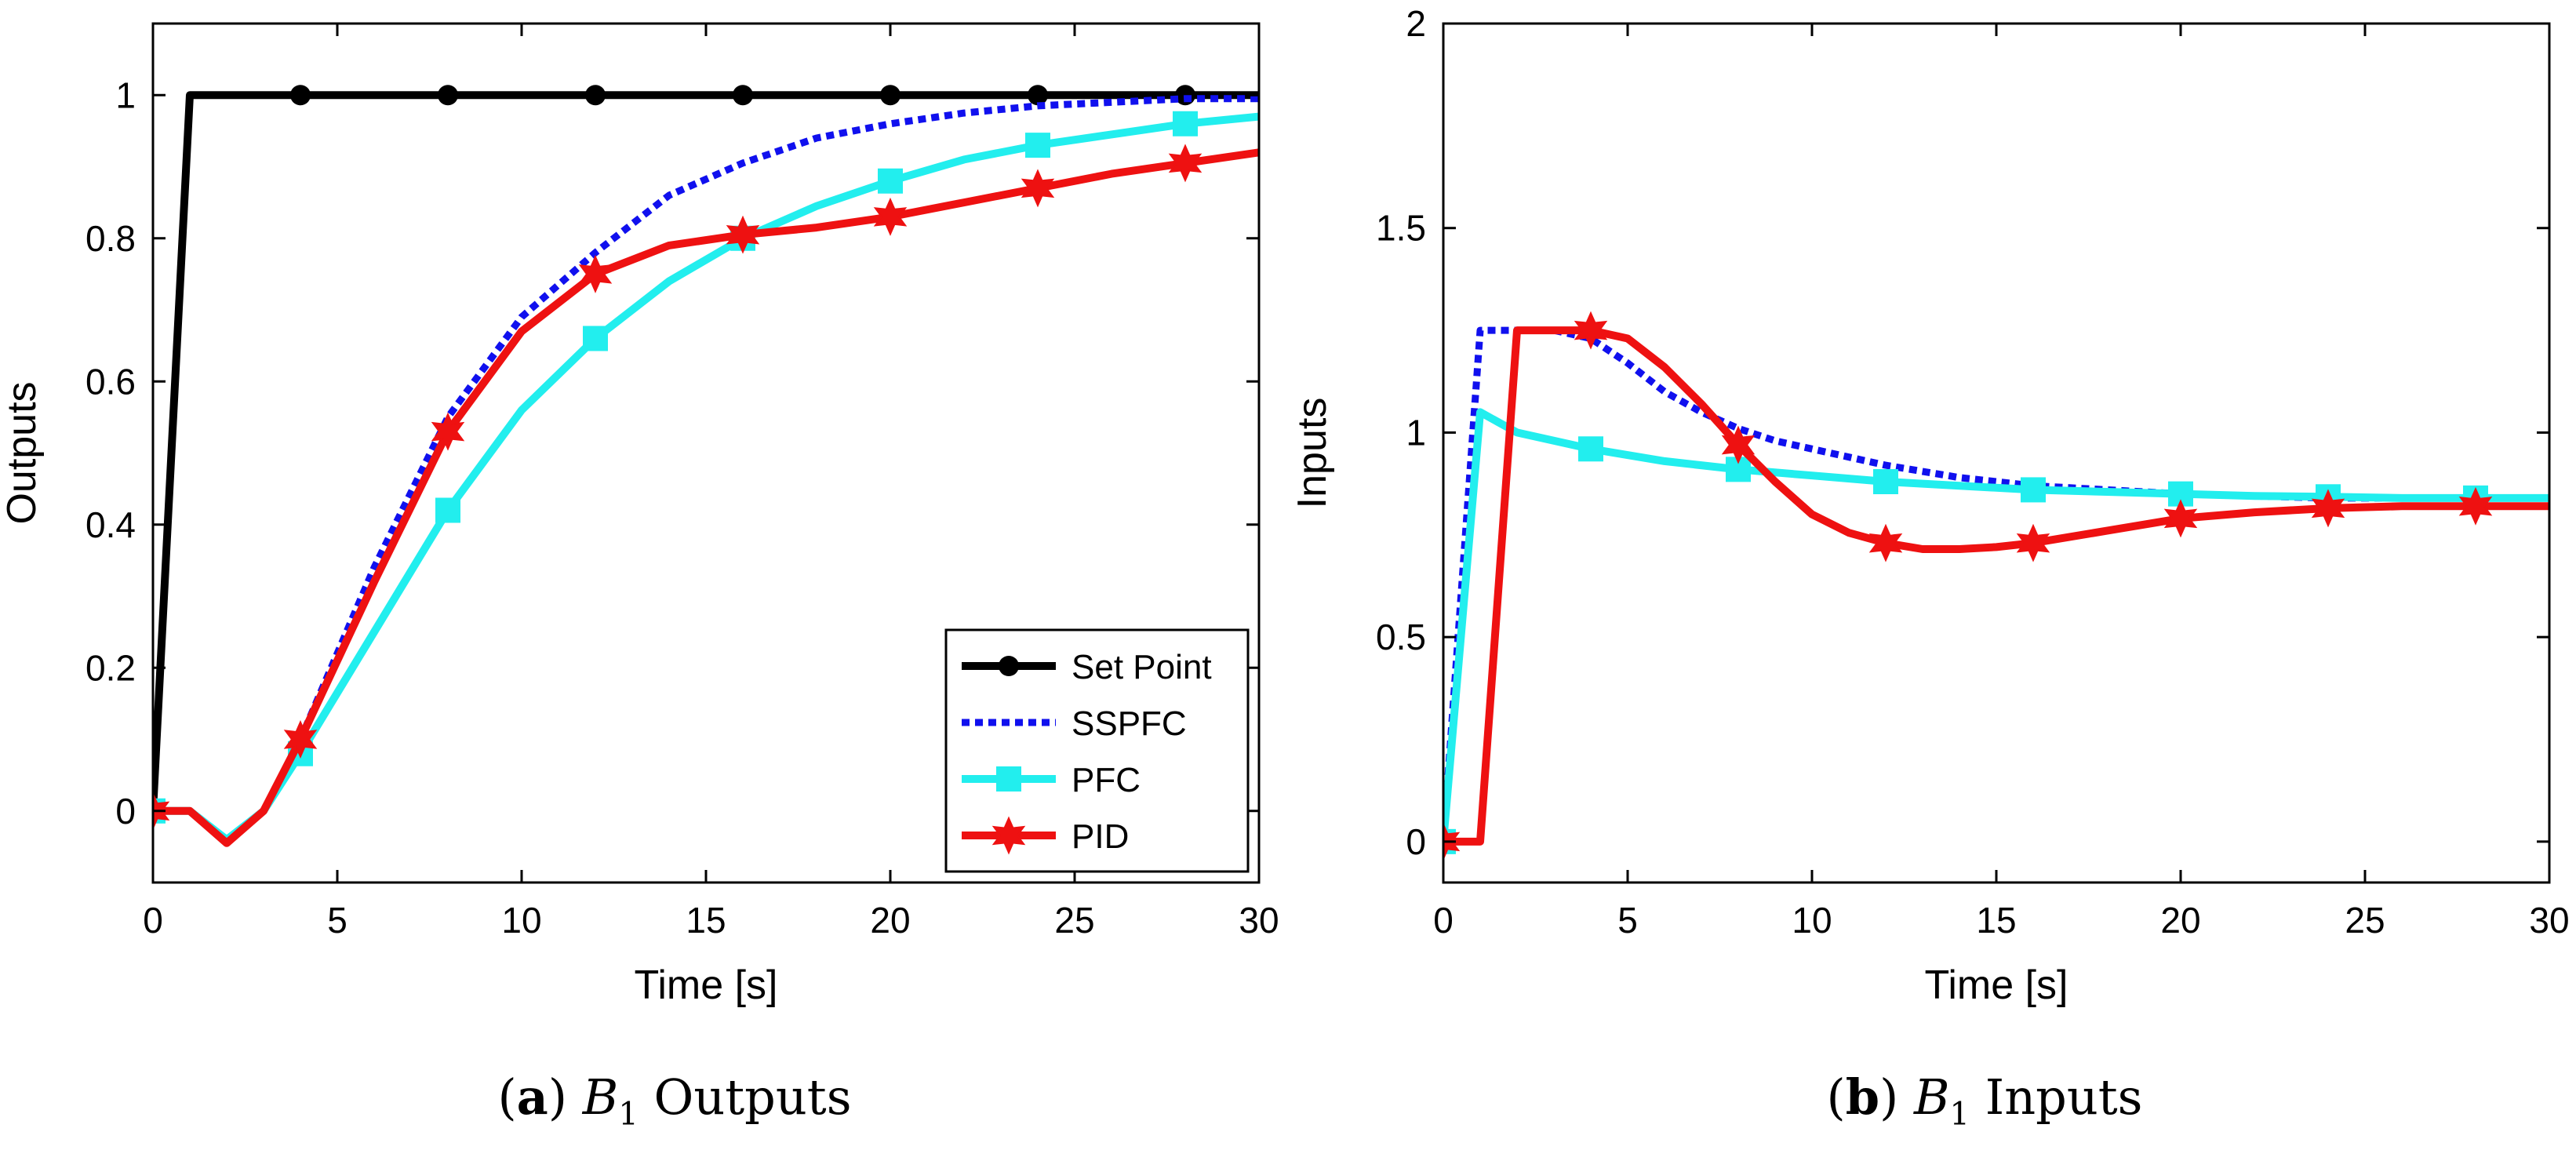 The height and width of the screenshot is (1150, 2576). Describe the element at coordinates (1312, 453) in the screenshot. I see `chart-b-ylabel: Inputs` at that location.